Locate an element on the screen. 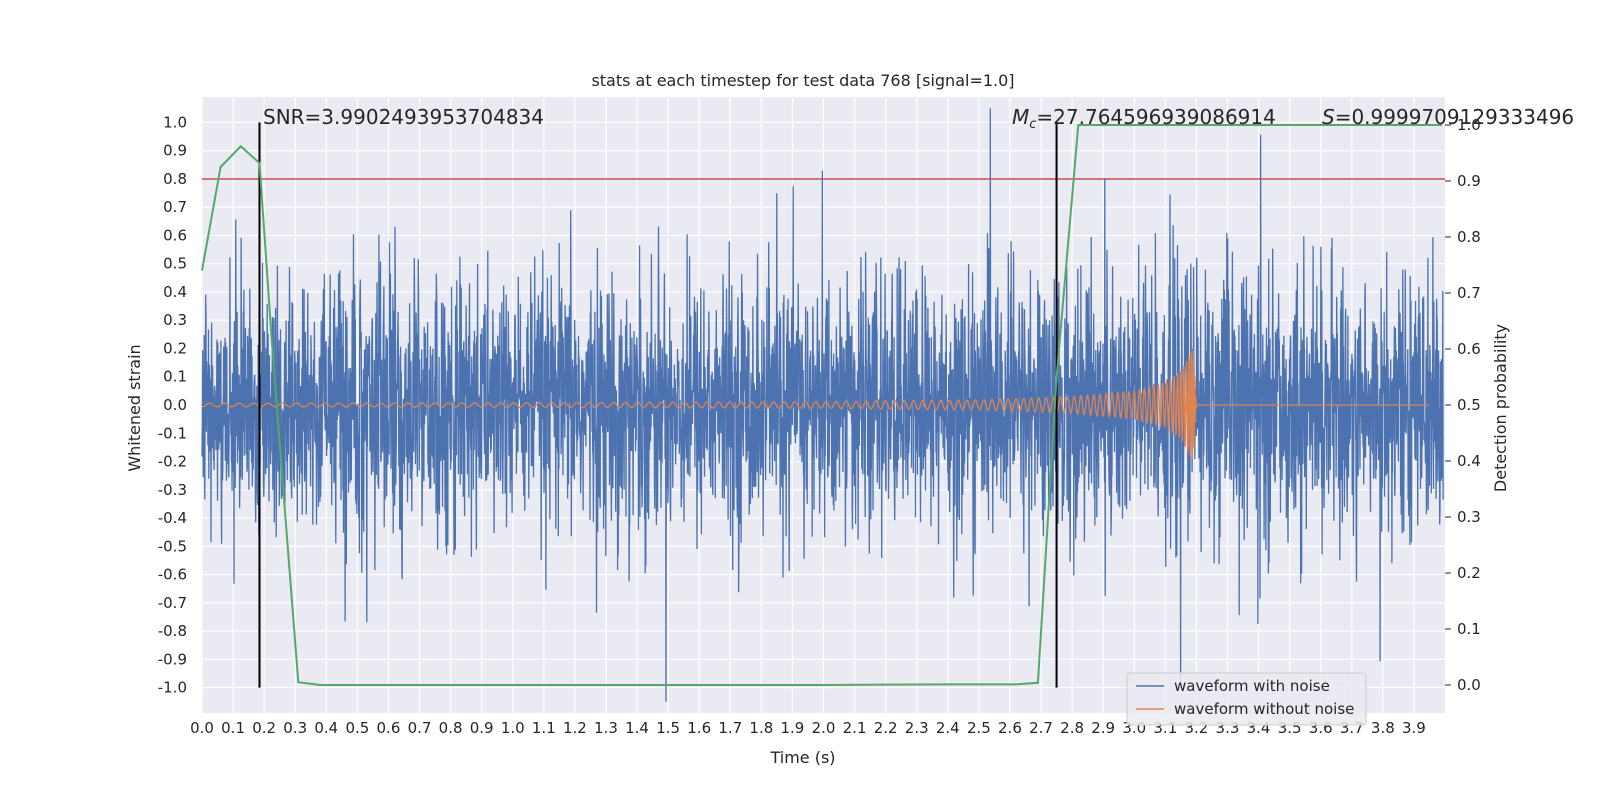  waveform-without-noise-series is located at coordinates (815, 404).